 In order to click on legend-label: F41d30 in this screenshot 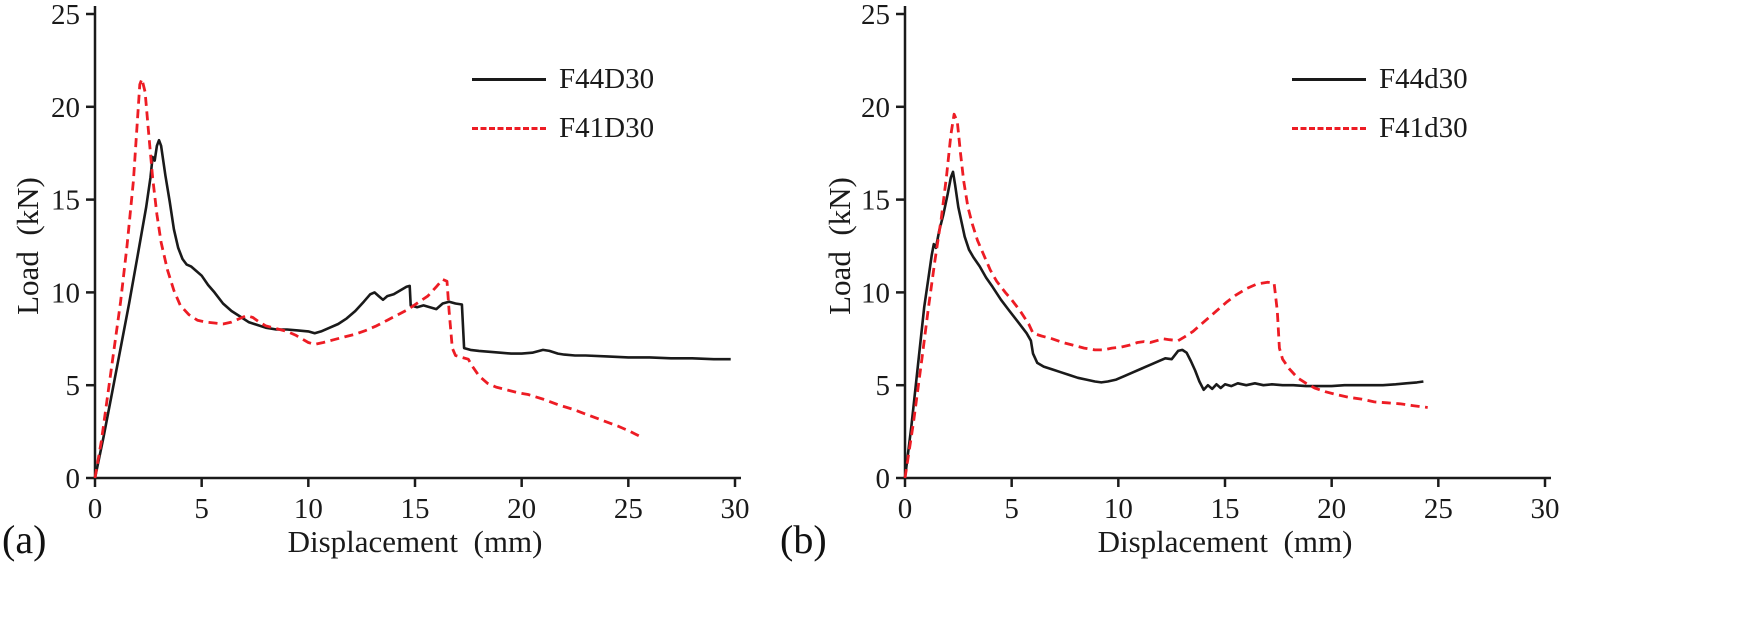, I will do `click(1423, 127)`.